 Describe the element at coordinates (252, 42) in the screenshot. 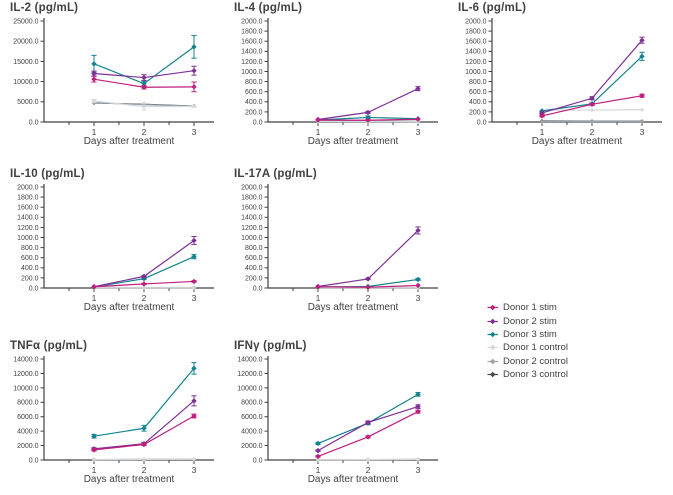

I see `y-tick-label: 1600.0` at that location.